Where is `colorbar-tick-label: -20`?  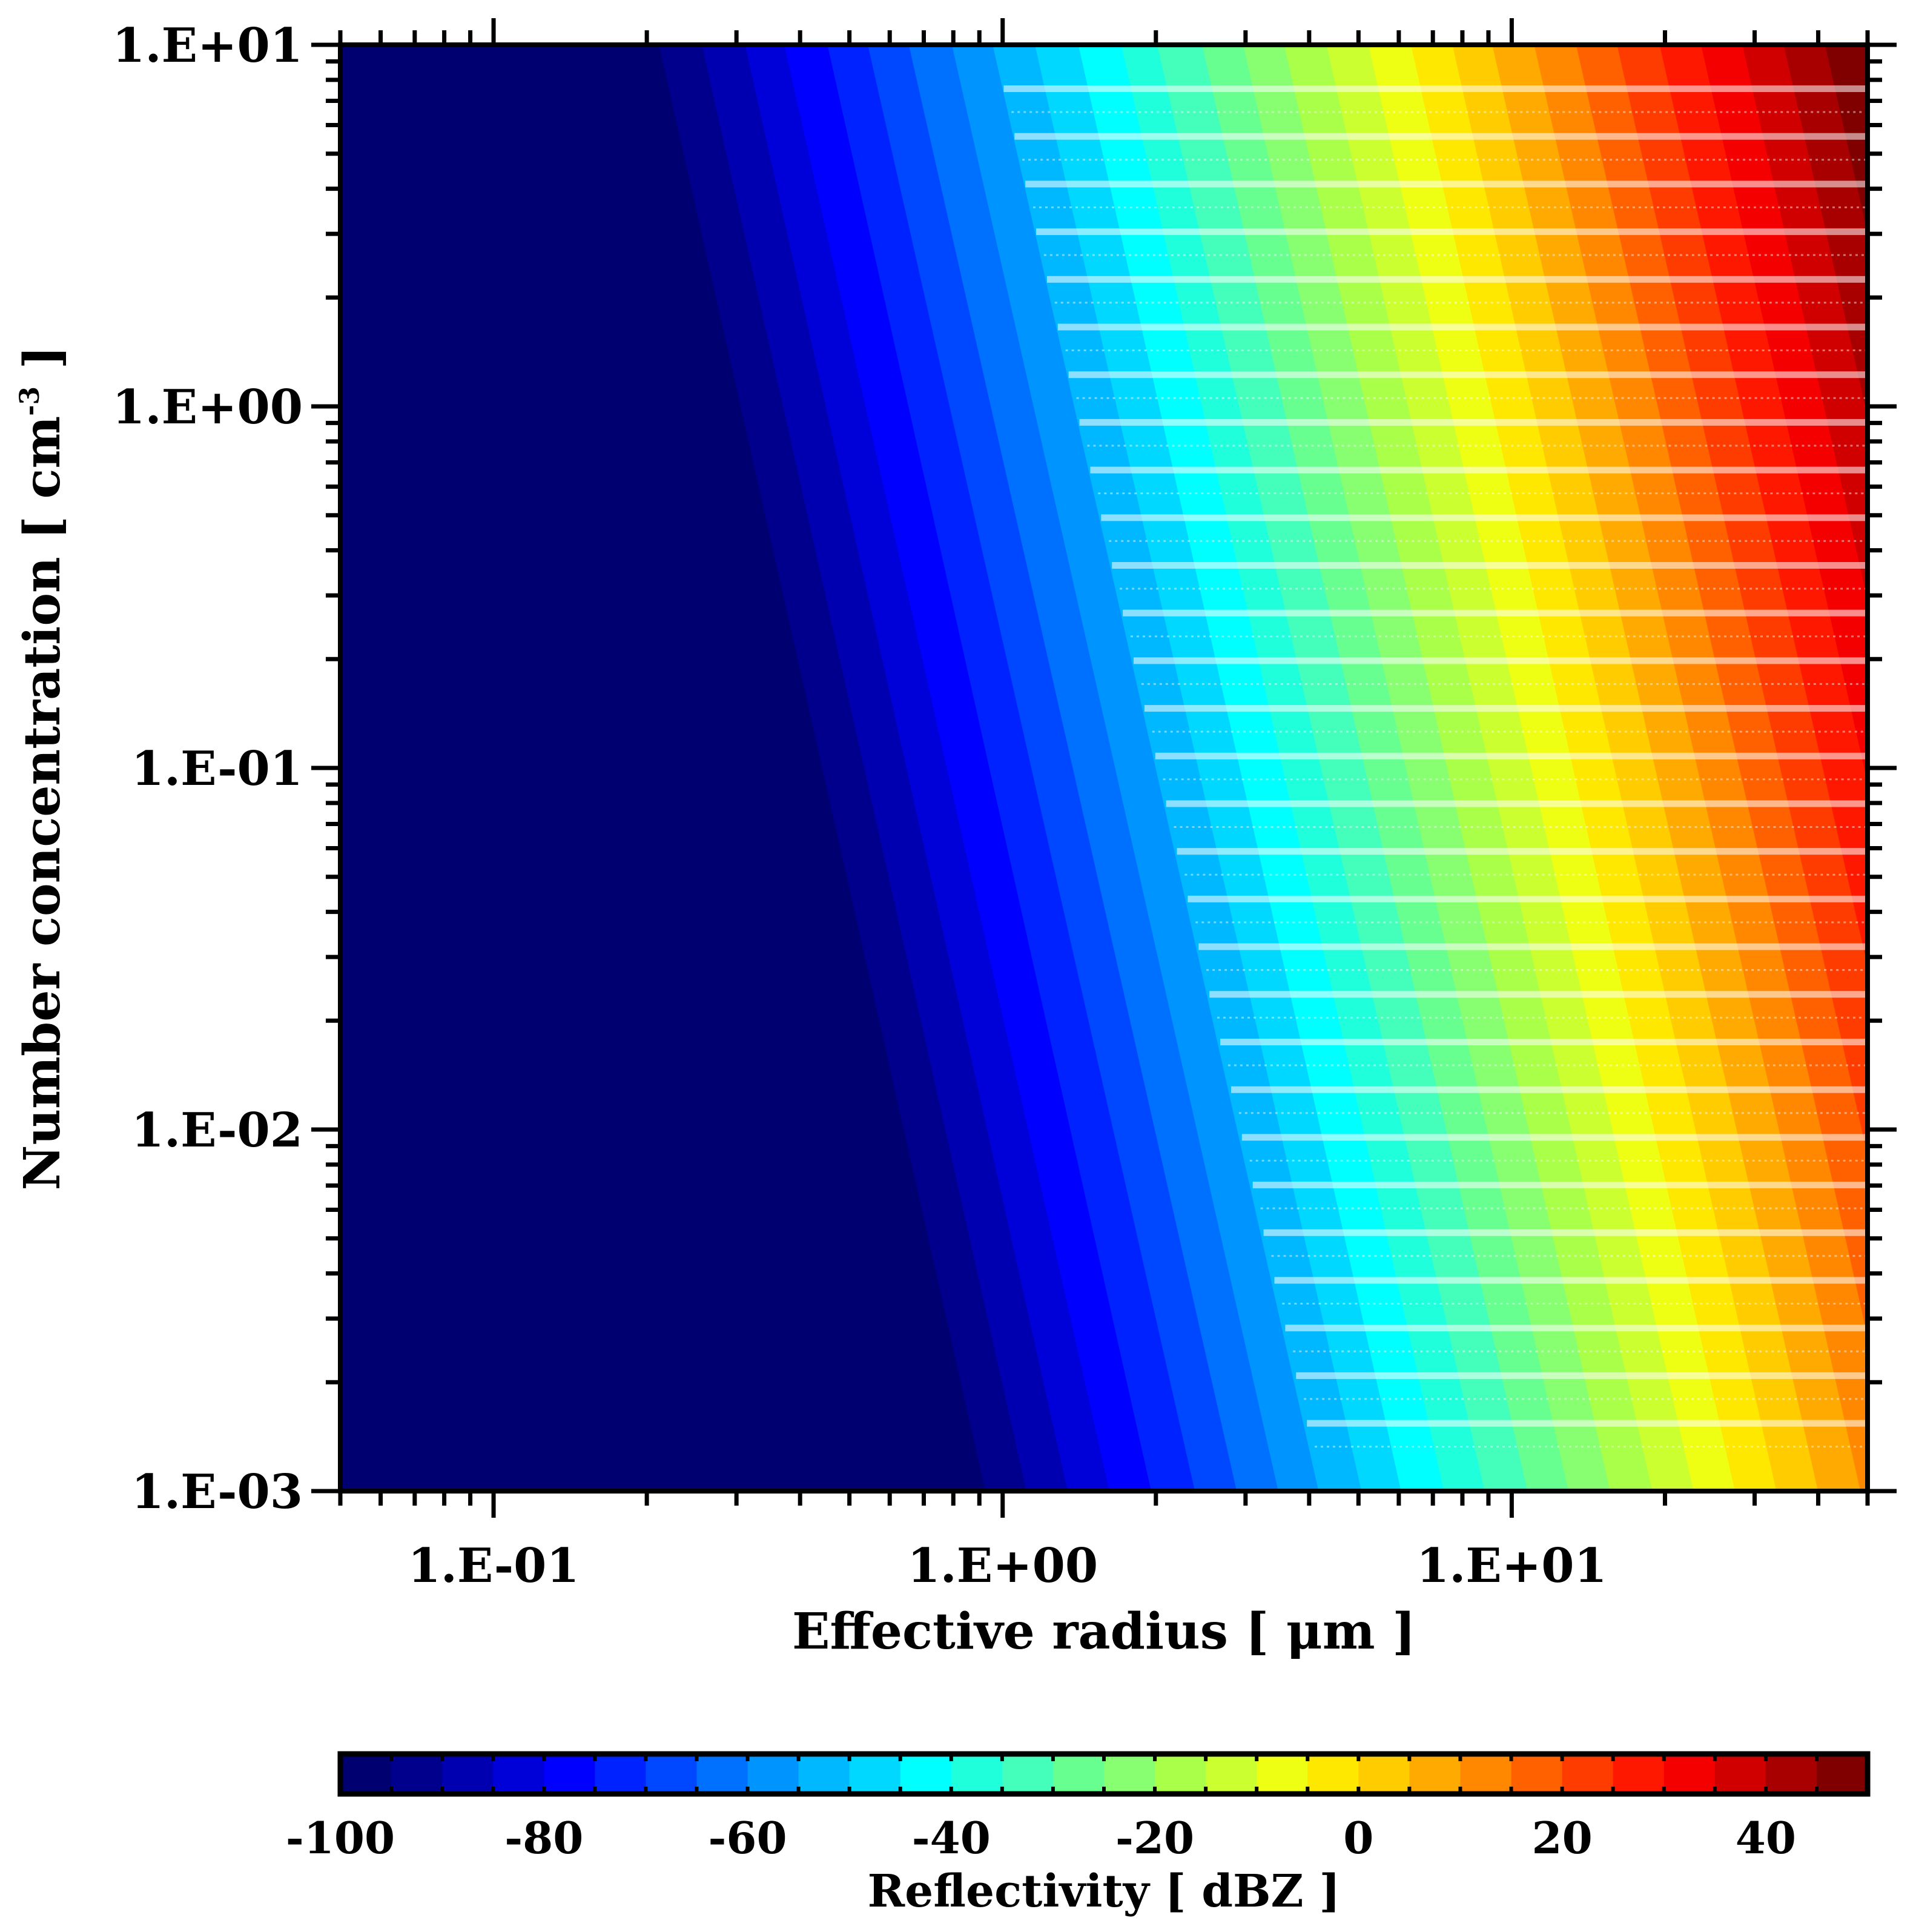 colorbar-tick-label: -20 is located at coordinates (1154, 1838).